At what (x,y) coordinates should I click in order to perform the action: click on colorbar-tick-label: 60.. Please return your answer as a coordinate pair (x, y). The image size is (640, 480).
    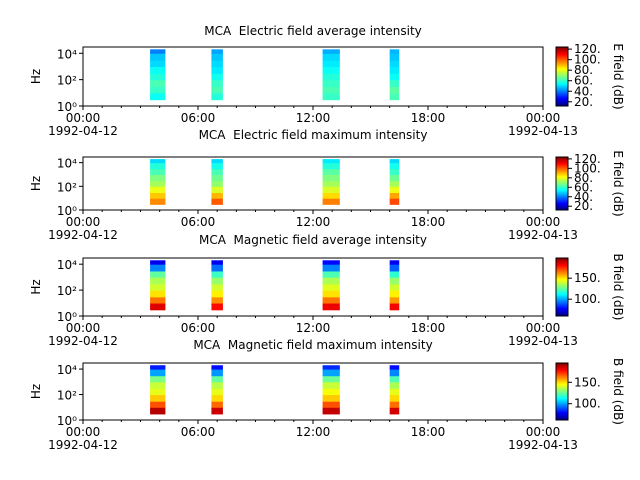
    Looking at the image, I should click on (583, 81).